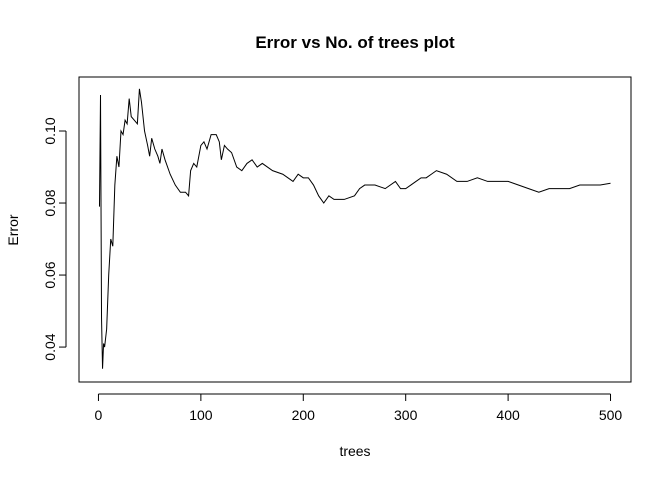 The width and height of the screenshot is (672, 480). Describe the element at coordinates (50, 274) in the screenshot. I see `y-tick-label: 0.06` at that location.